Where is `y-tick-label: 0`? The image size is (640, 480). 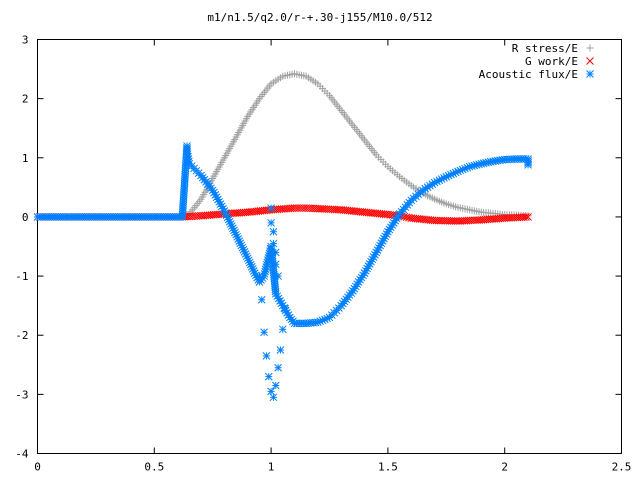 y-tick-label: 0 is located at coordinates (25, 217).